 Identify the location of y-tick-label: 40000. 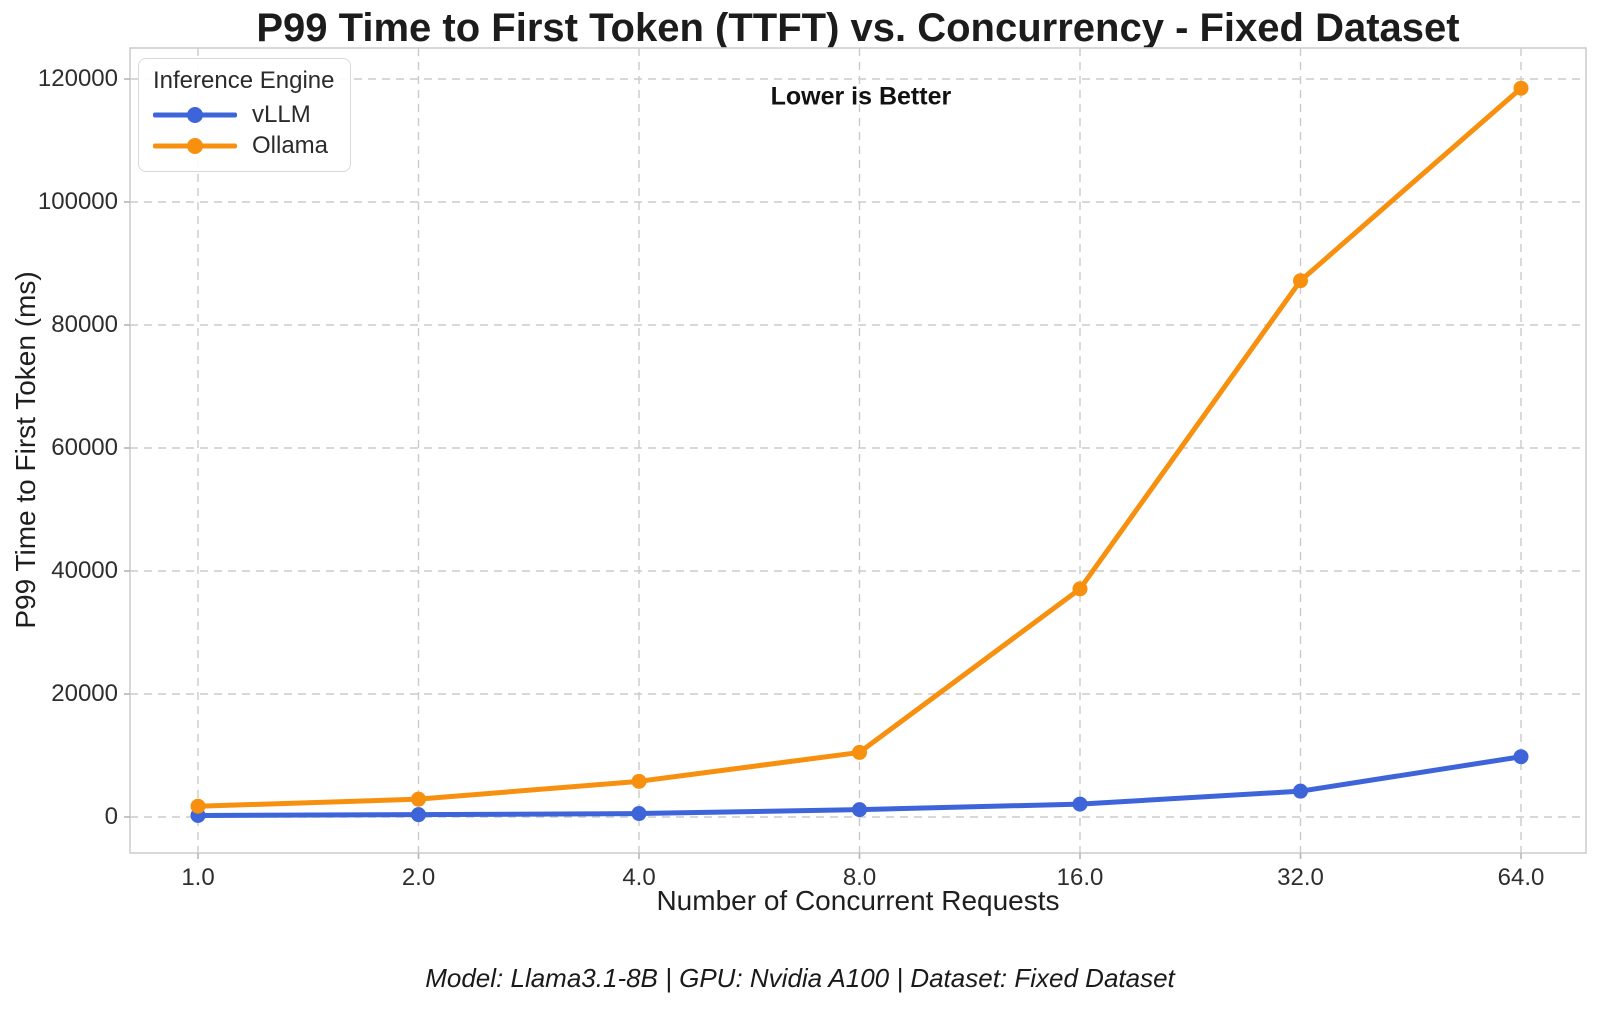
(84, 570).